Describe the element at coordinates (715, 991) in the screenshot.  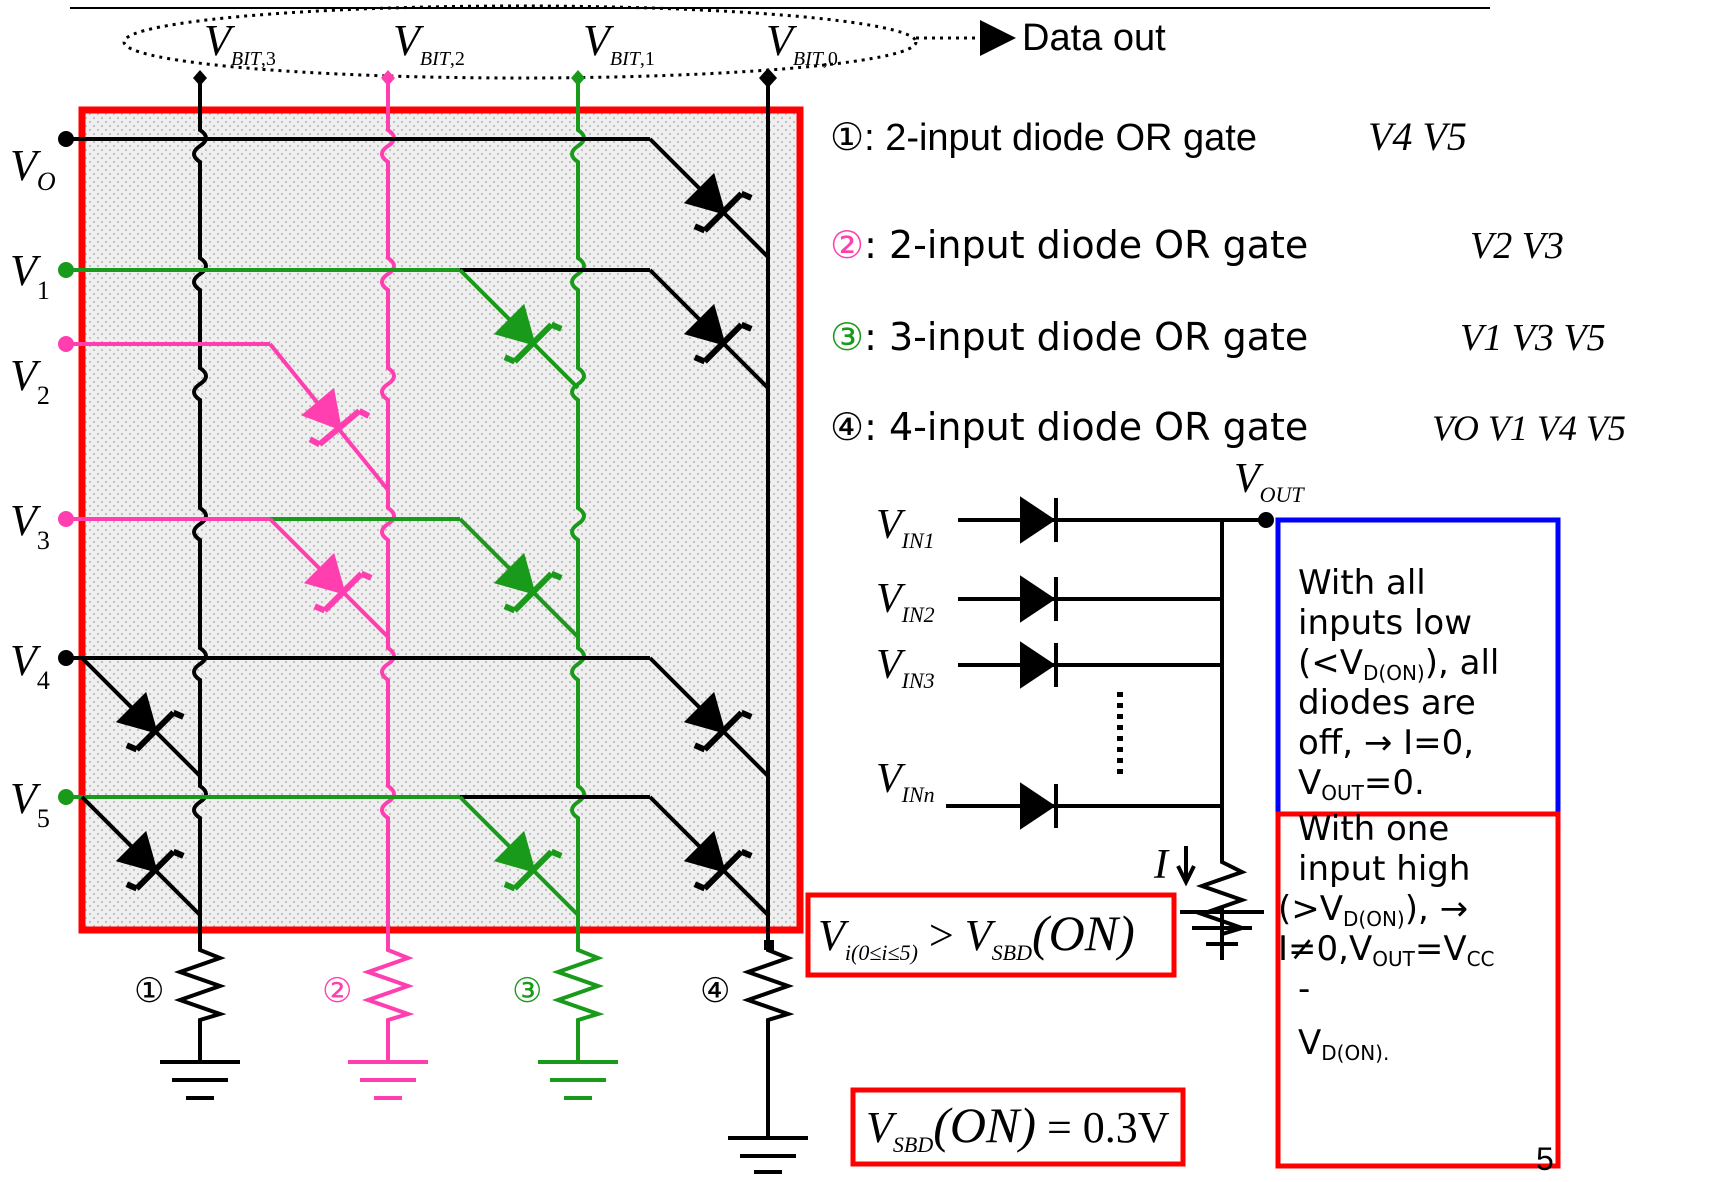
I see `resistor-4-marker: ④` at that location.